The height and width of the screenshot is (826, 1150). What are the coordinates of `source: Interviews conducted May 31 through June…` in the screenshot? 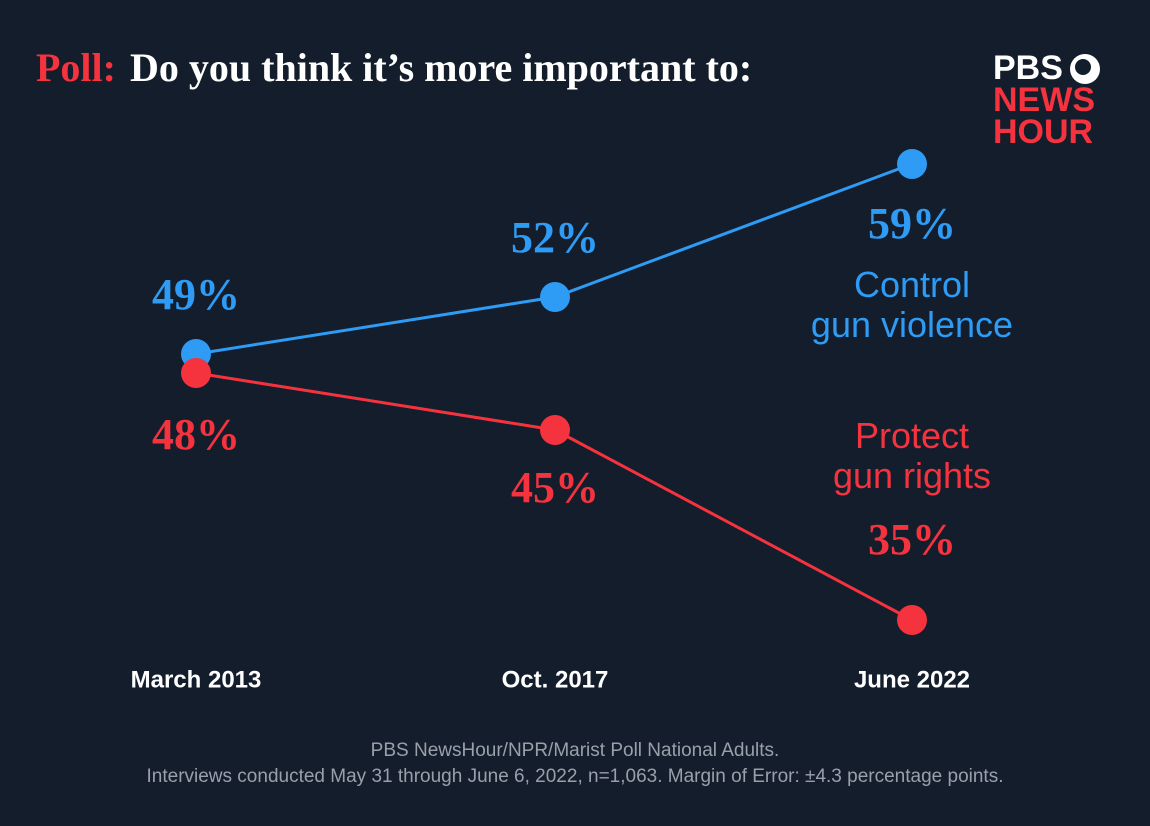 It's located at (575, 776).